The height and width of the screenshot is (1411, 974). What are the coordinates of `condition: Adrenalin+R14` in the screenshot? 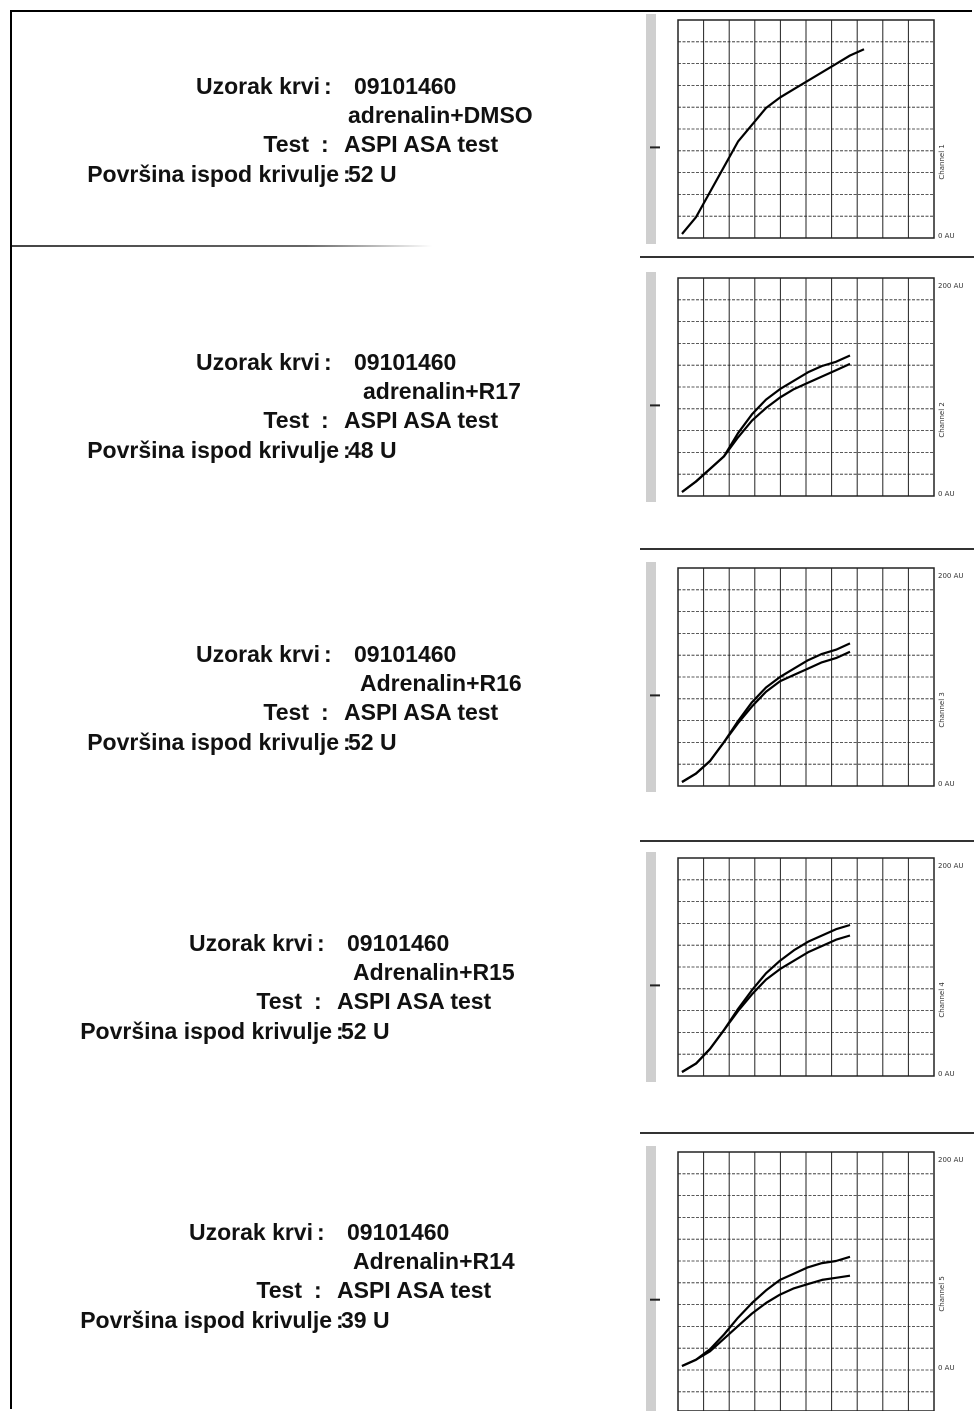 It's located at (434, 1261).